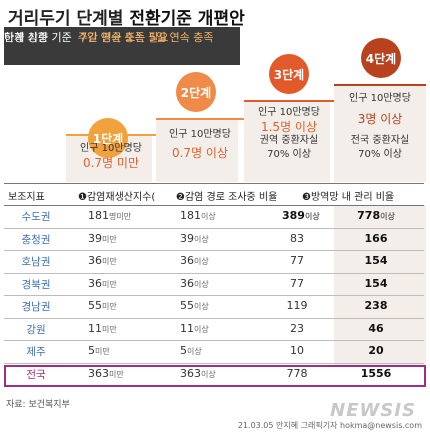 The width and height of the screenshot is (430, 436). I want to click on region-name: 강원, so click(36, 329).